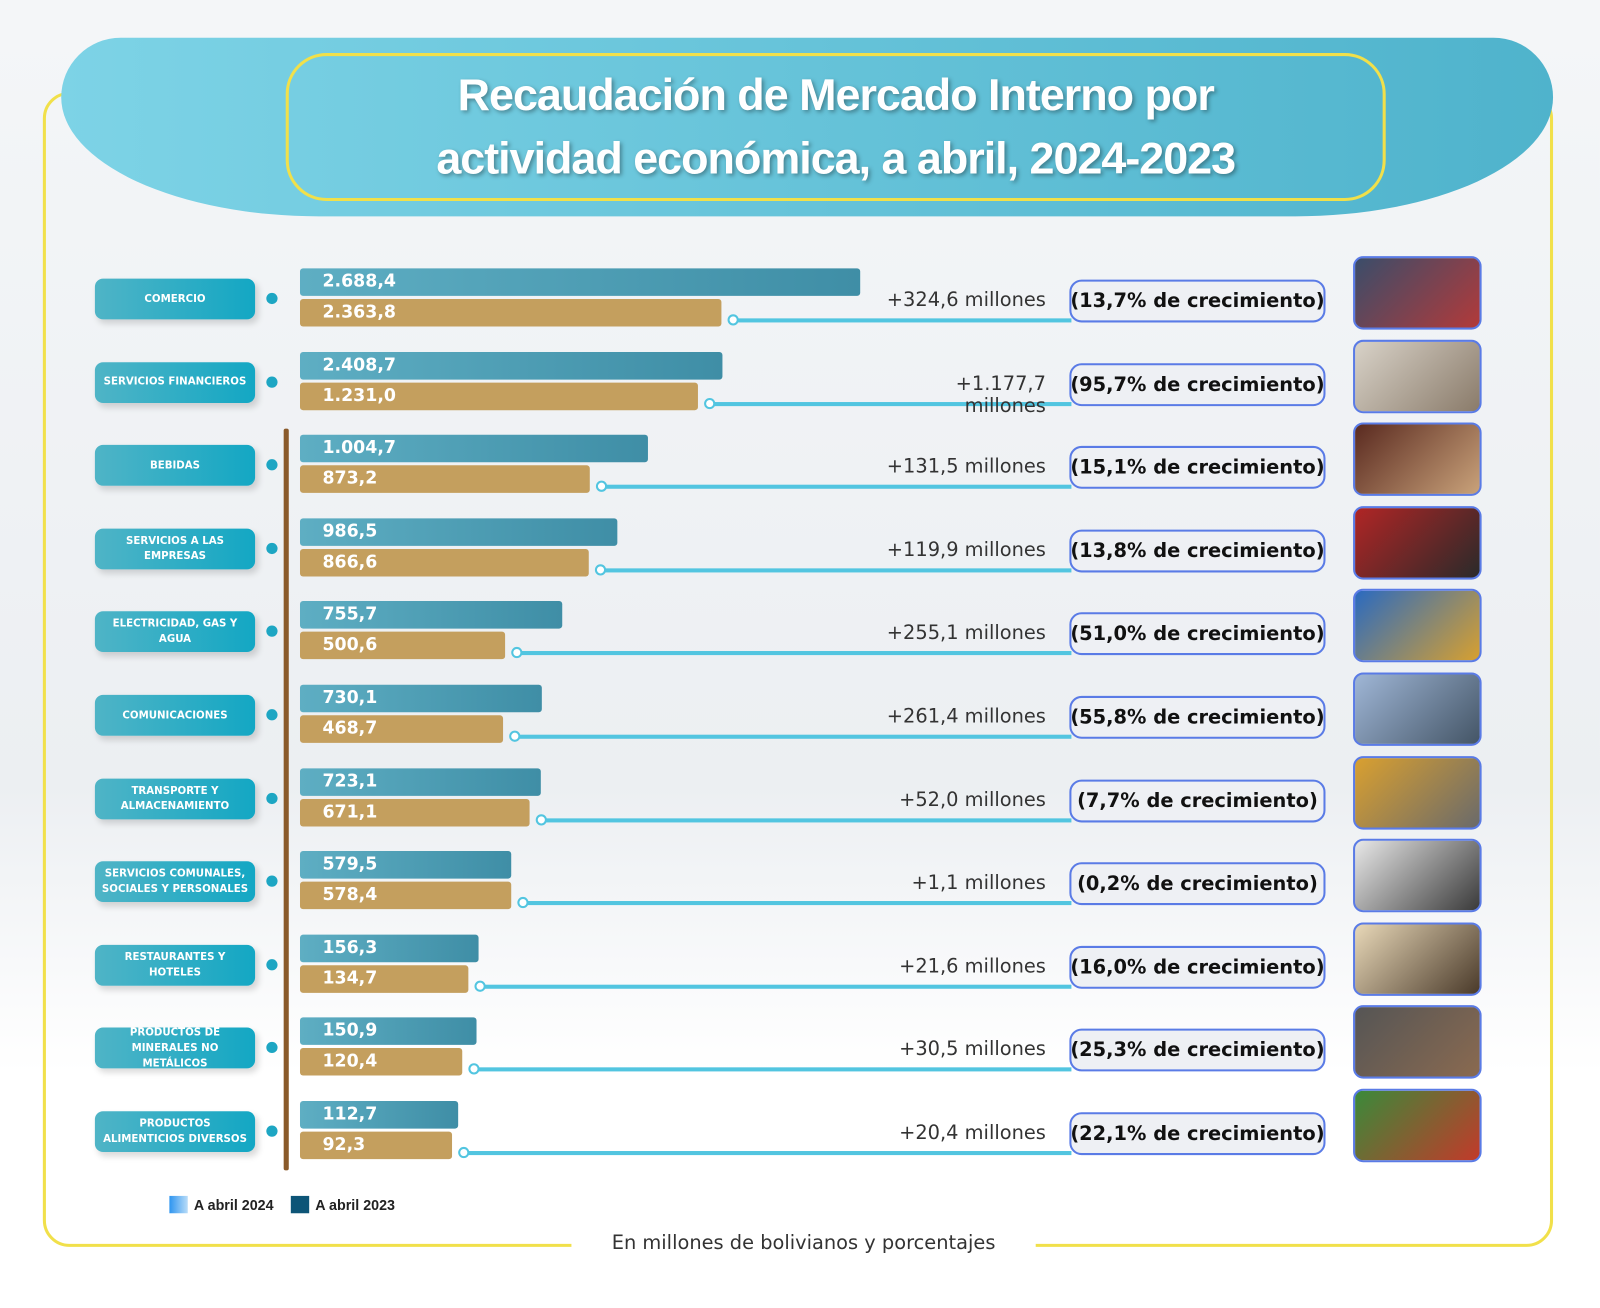 The width and height of the screenshot is (1600, 1308). Describe the element at coordinates (1197, 884) in the screenshot. I see `growth-callout: (0,2% de crecimiento)` at that location.